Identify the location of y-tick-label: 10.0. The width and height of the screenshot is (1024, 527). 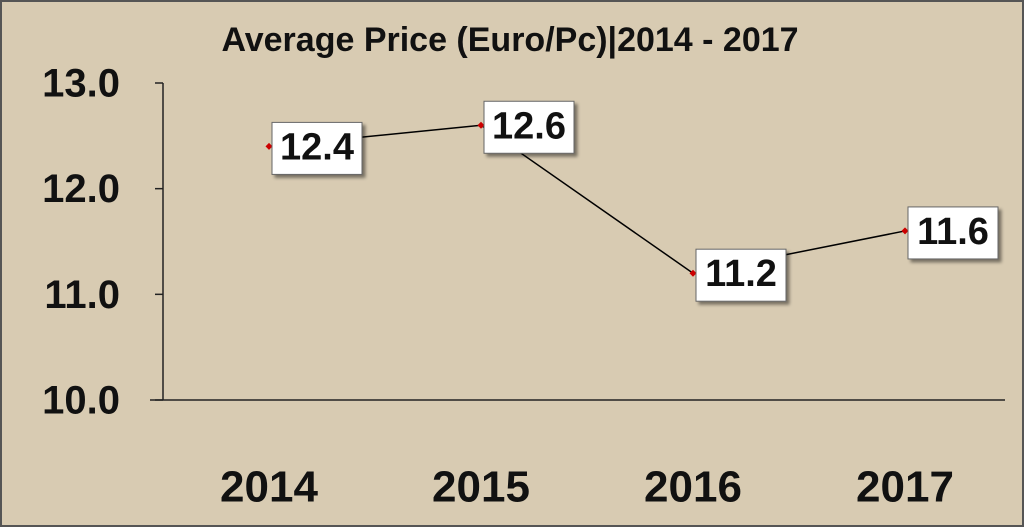
(81, 401).